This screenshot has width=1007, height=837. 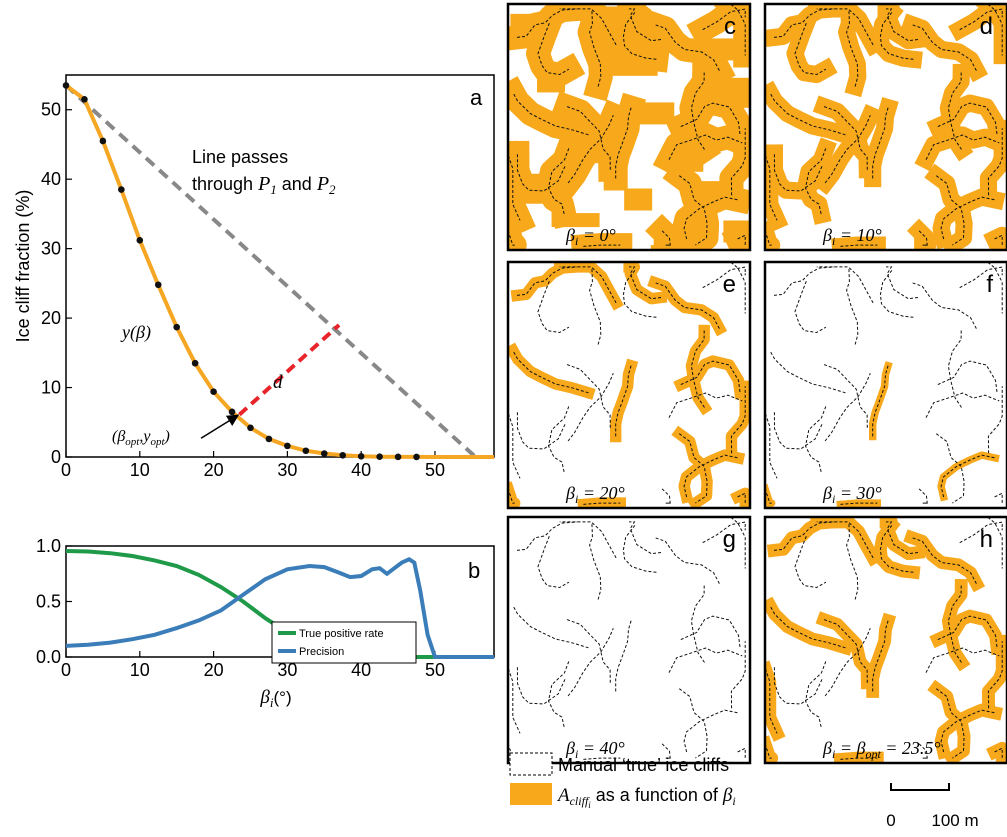 What do you see at coordinates (643, 765) in the screenshot?
I see `manual-cliff-label: Manual ‘true’ ice cliffs` at bounding box center [643, 765].